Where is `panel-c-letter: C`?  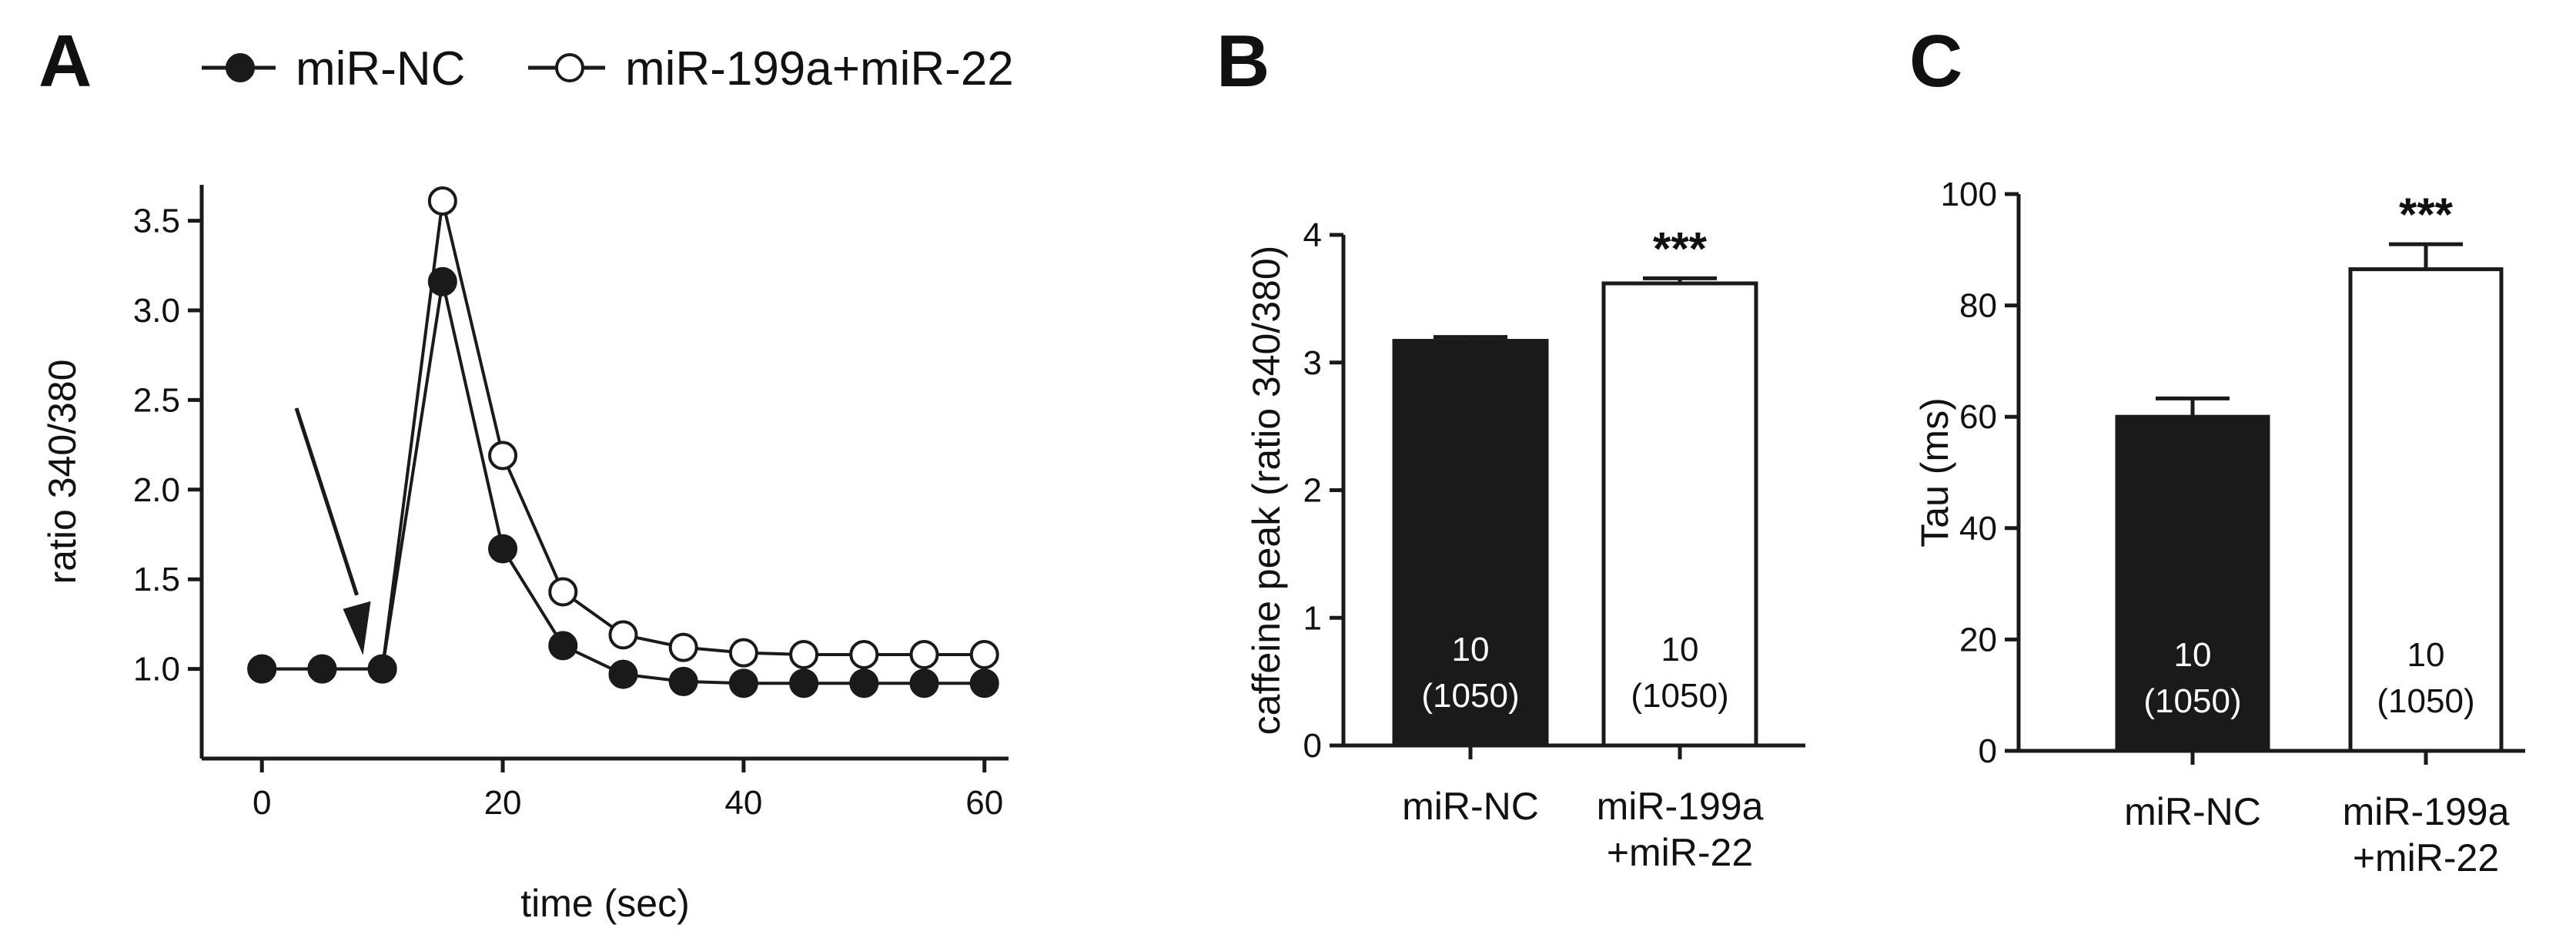 panel-c-letter: C is located at coordinates (1935, 61).